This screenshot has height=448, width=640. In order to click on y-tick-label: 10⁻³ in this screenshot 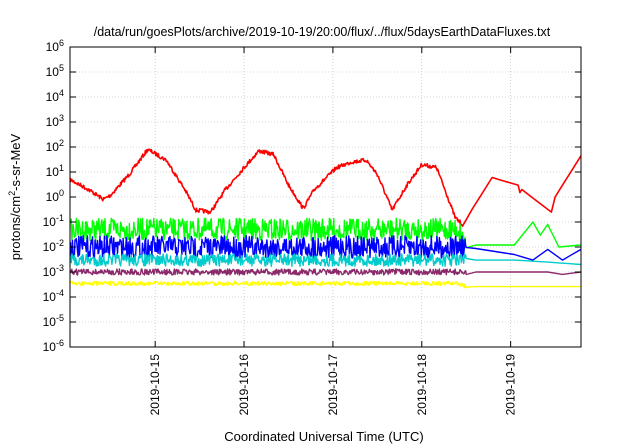, I will do `click(53, 271)`.